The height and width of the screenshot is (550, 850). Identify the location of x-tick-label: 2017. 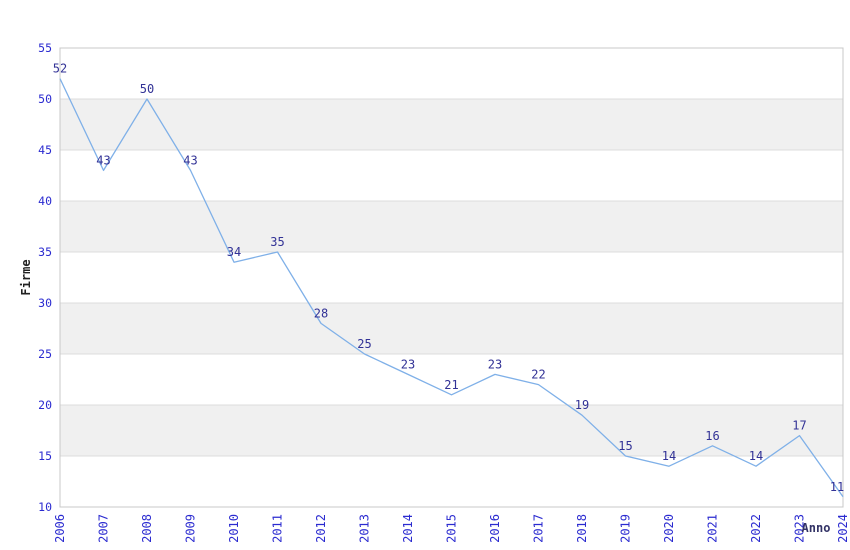
(539, 528).